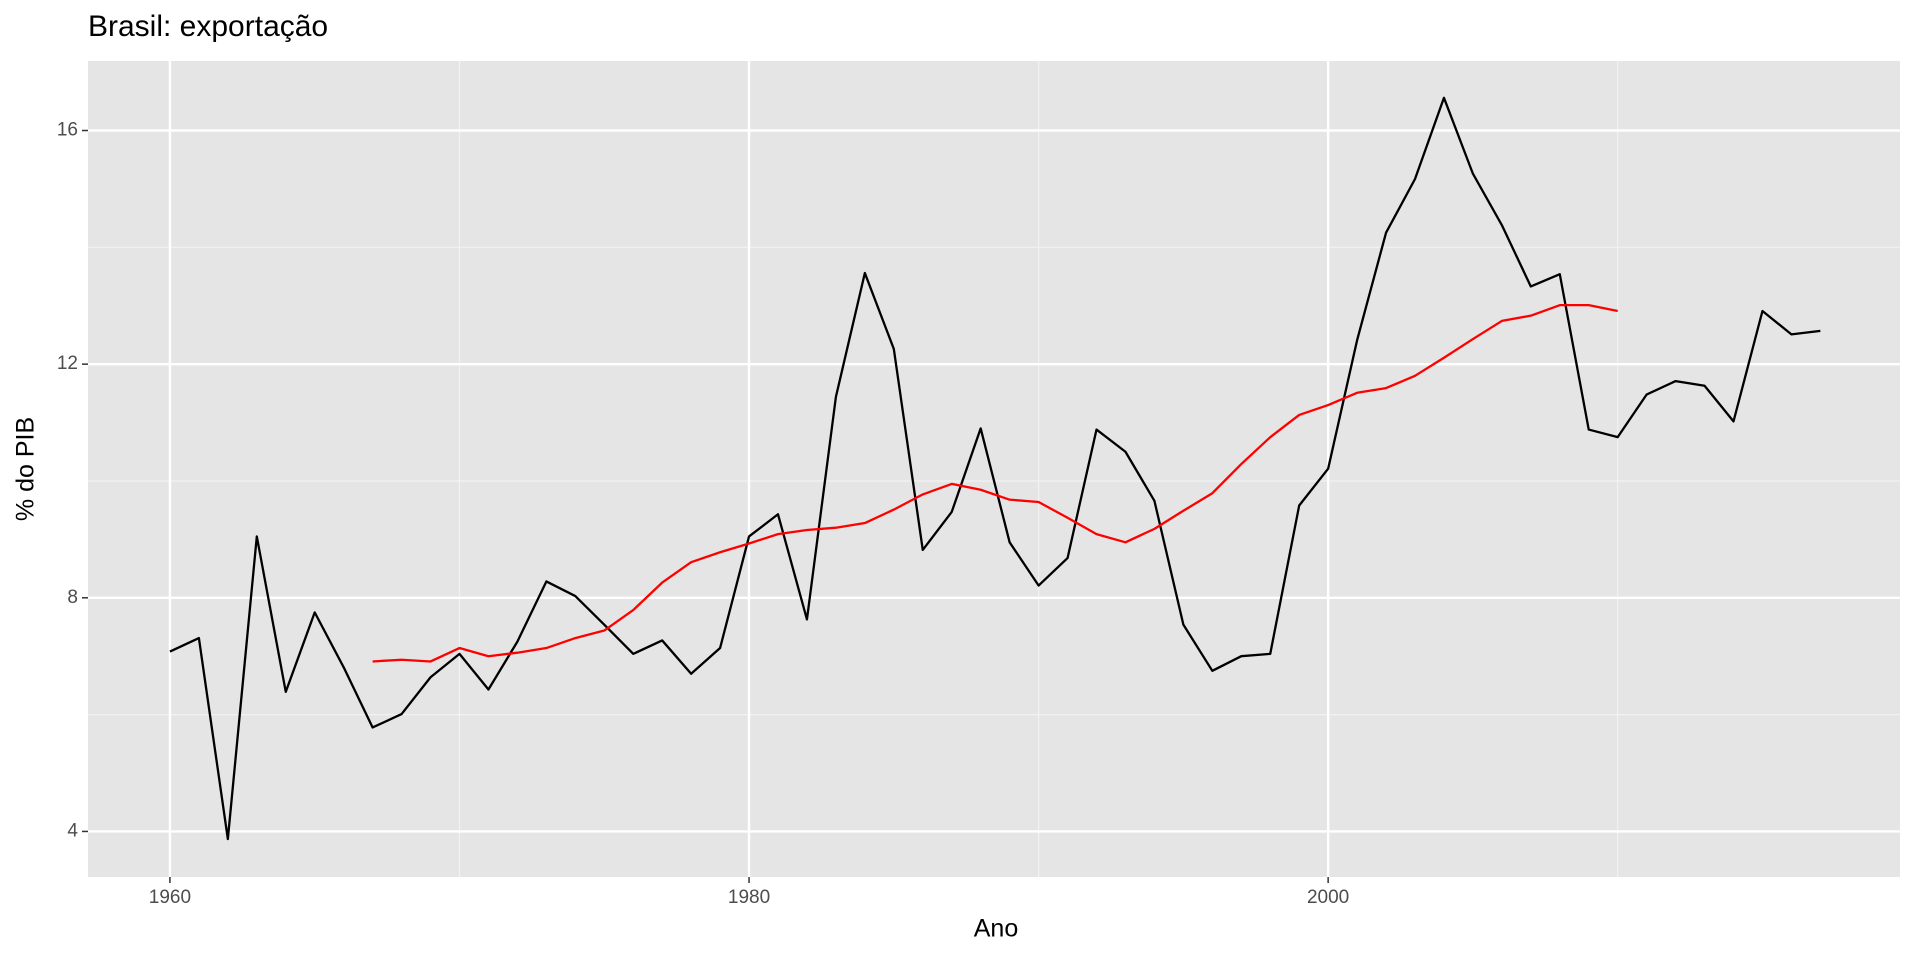 This screenshot has width=1920, height=960. I want to click on y-tick-label: 4, so click(72, 830).